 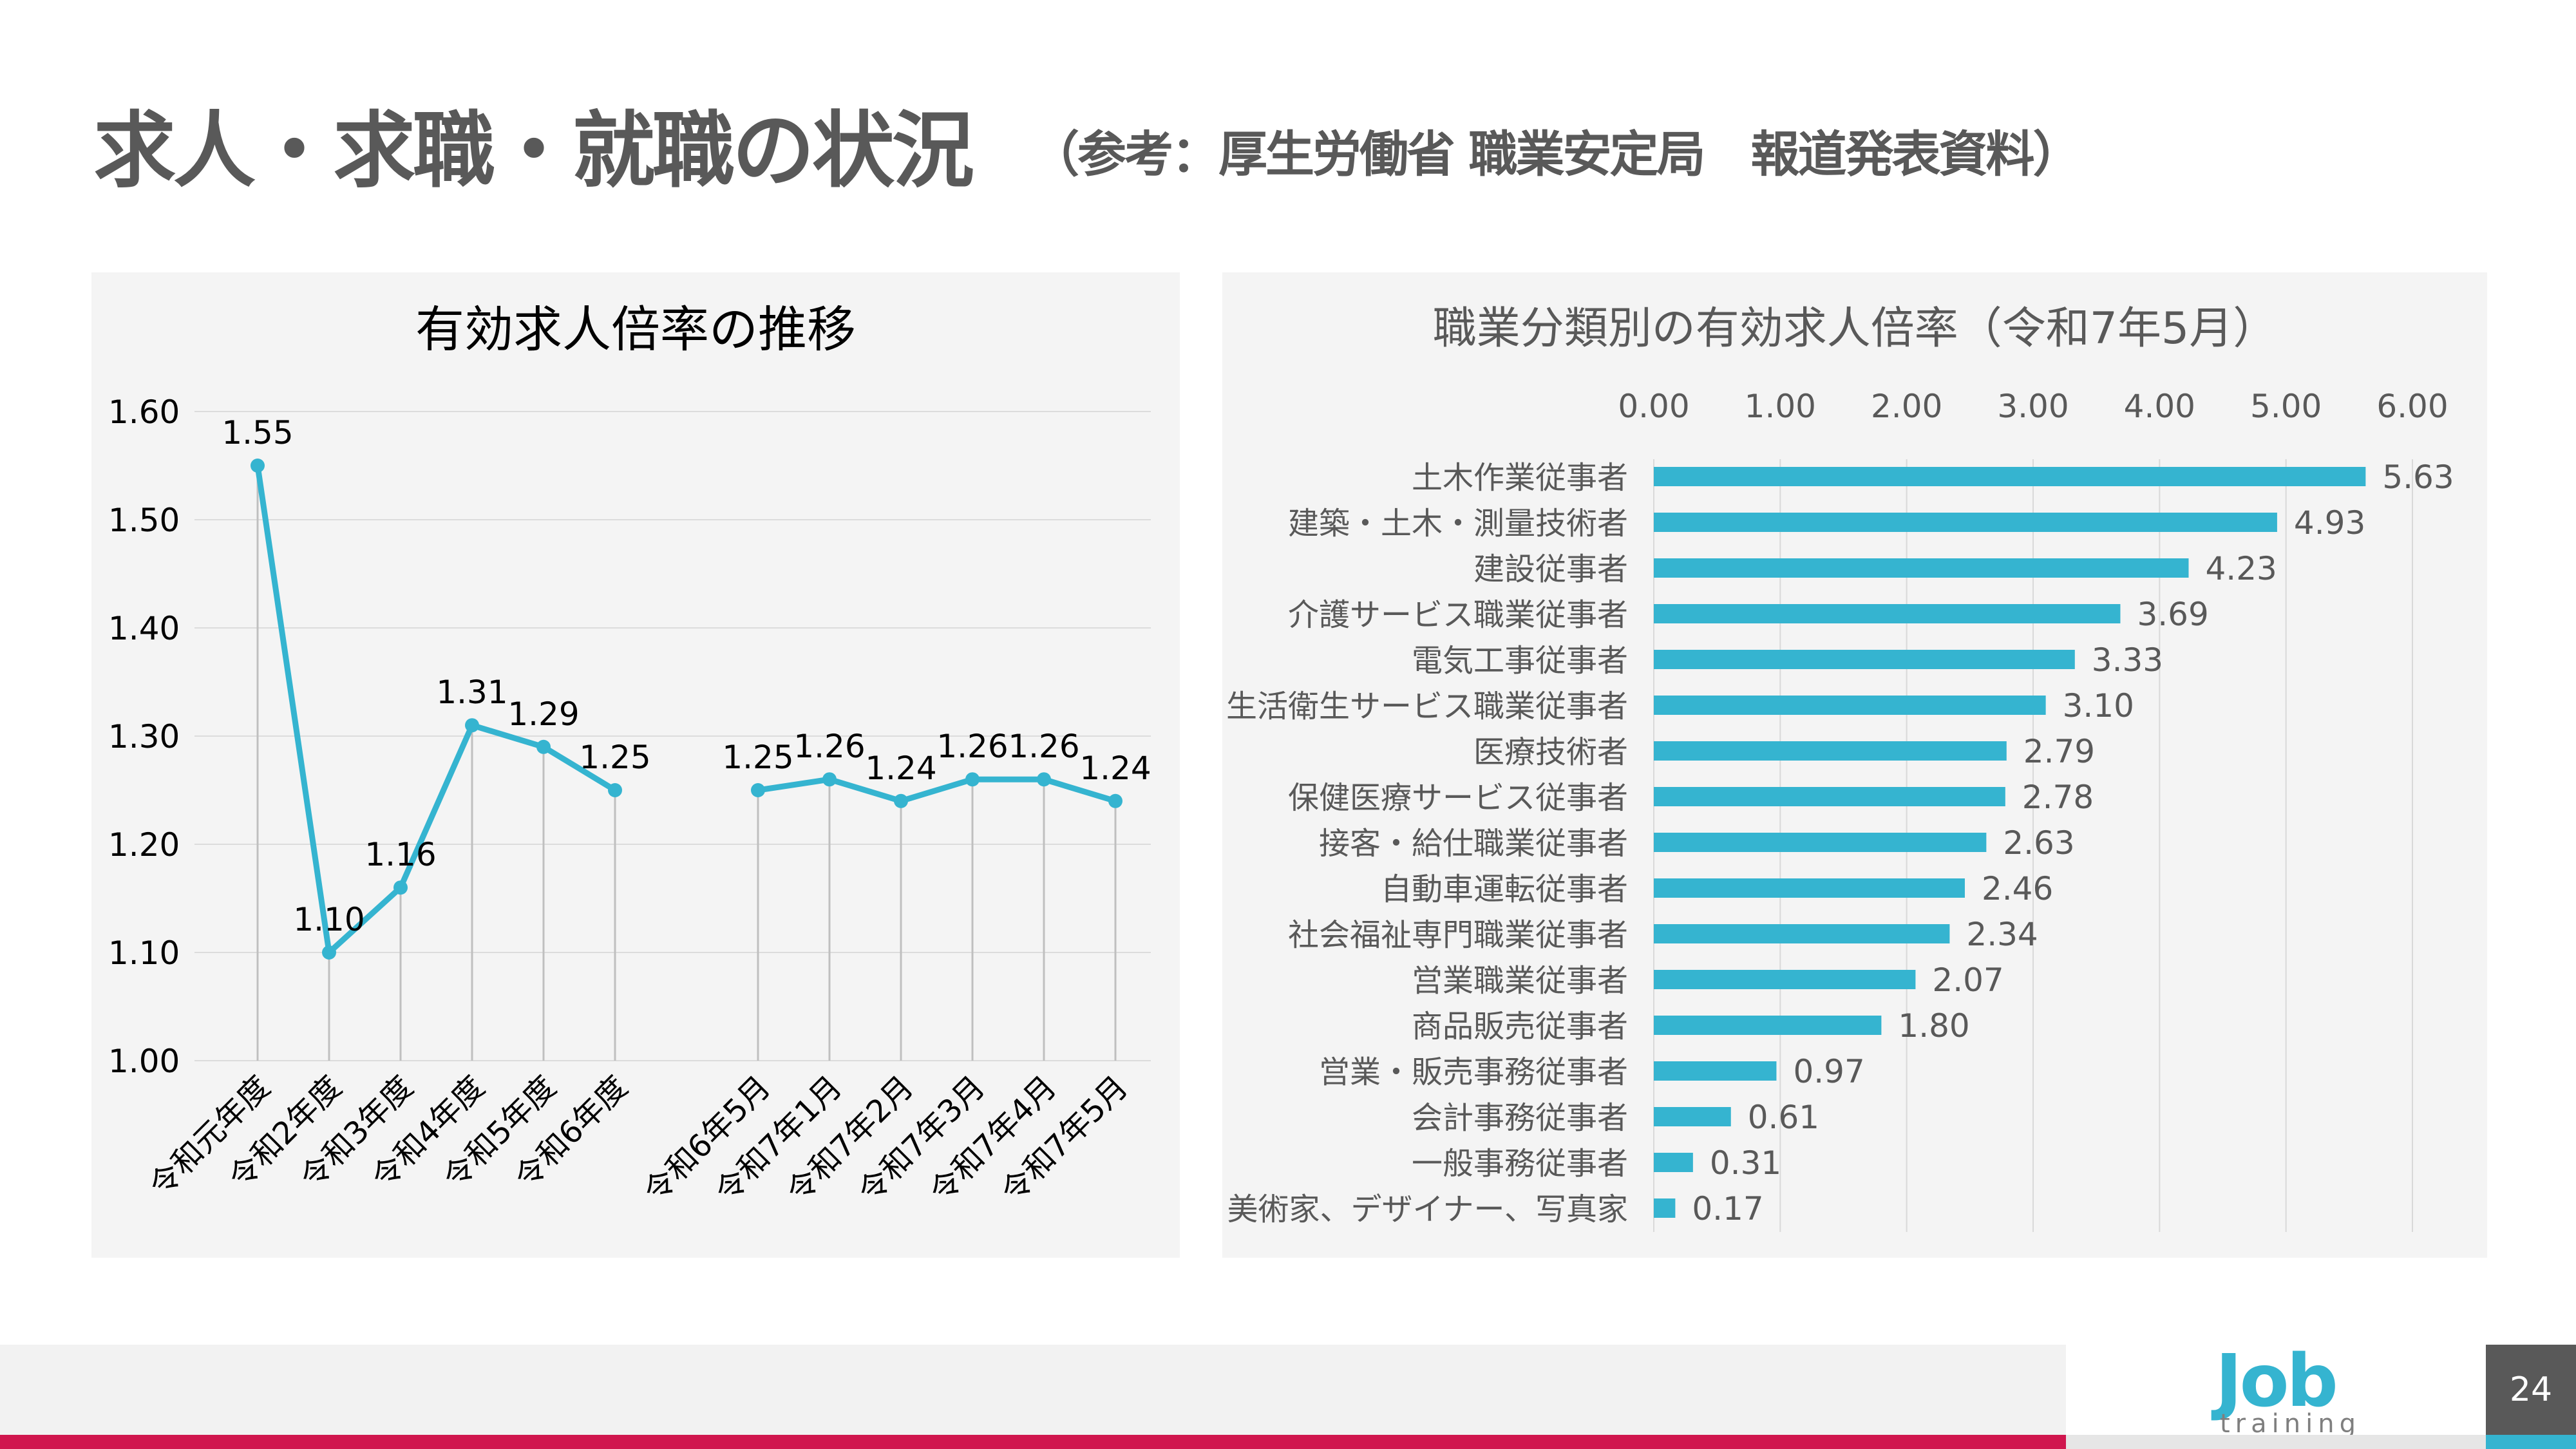 I want to click on data-label: 1.29, so click(x=543, y=715).